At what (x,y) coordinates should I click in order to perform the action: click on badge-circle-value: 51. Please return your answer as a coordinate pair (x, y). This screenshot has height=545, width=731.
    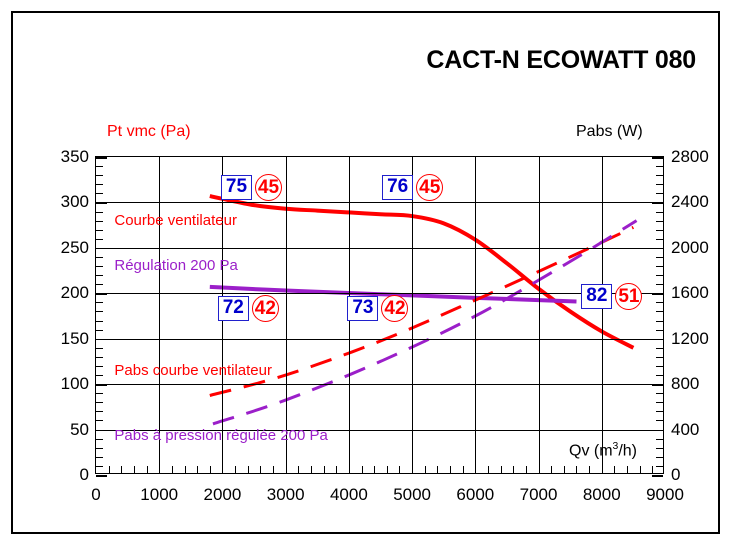
    Looking at the image, I should click on (629, 296).